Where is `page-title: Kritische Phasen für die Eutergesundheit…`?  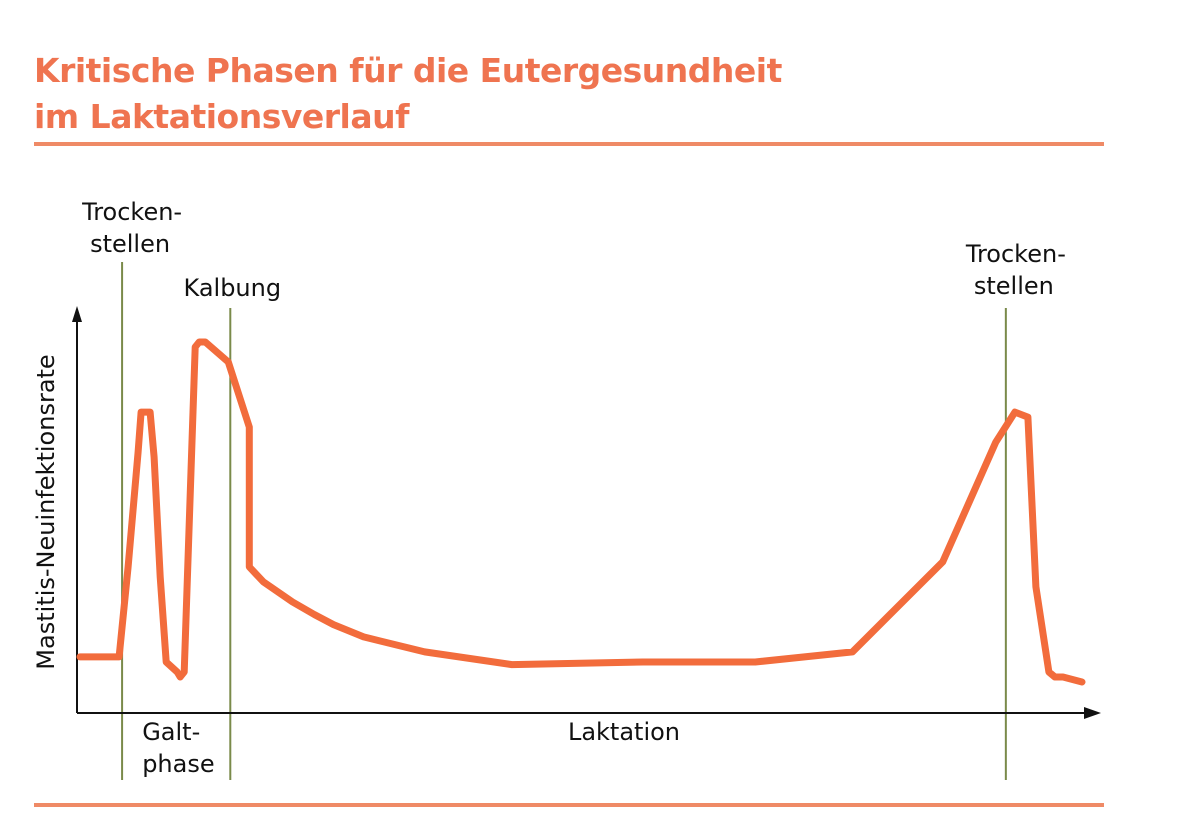 page-title: Kritische Phasen für die Eutergesundheit… is located at coordinates (408, 94).